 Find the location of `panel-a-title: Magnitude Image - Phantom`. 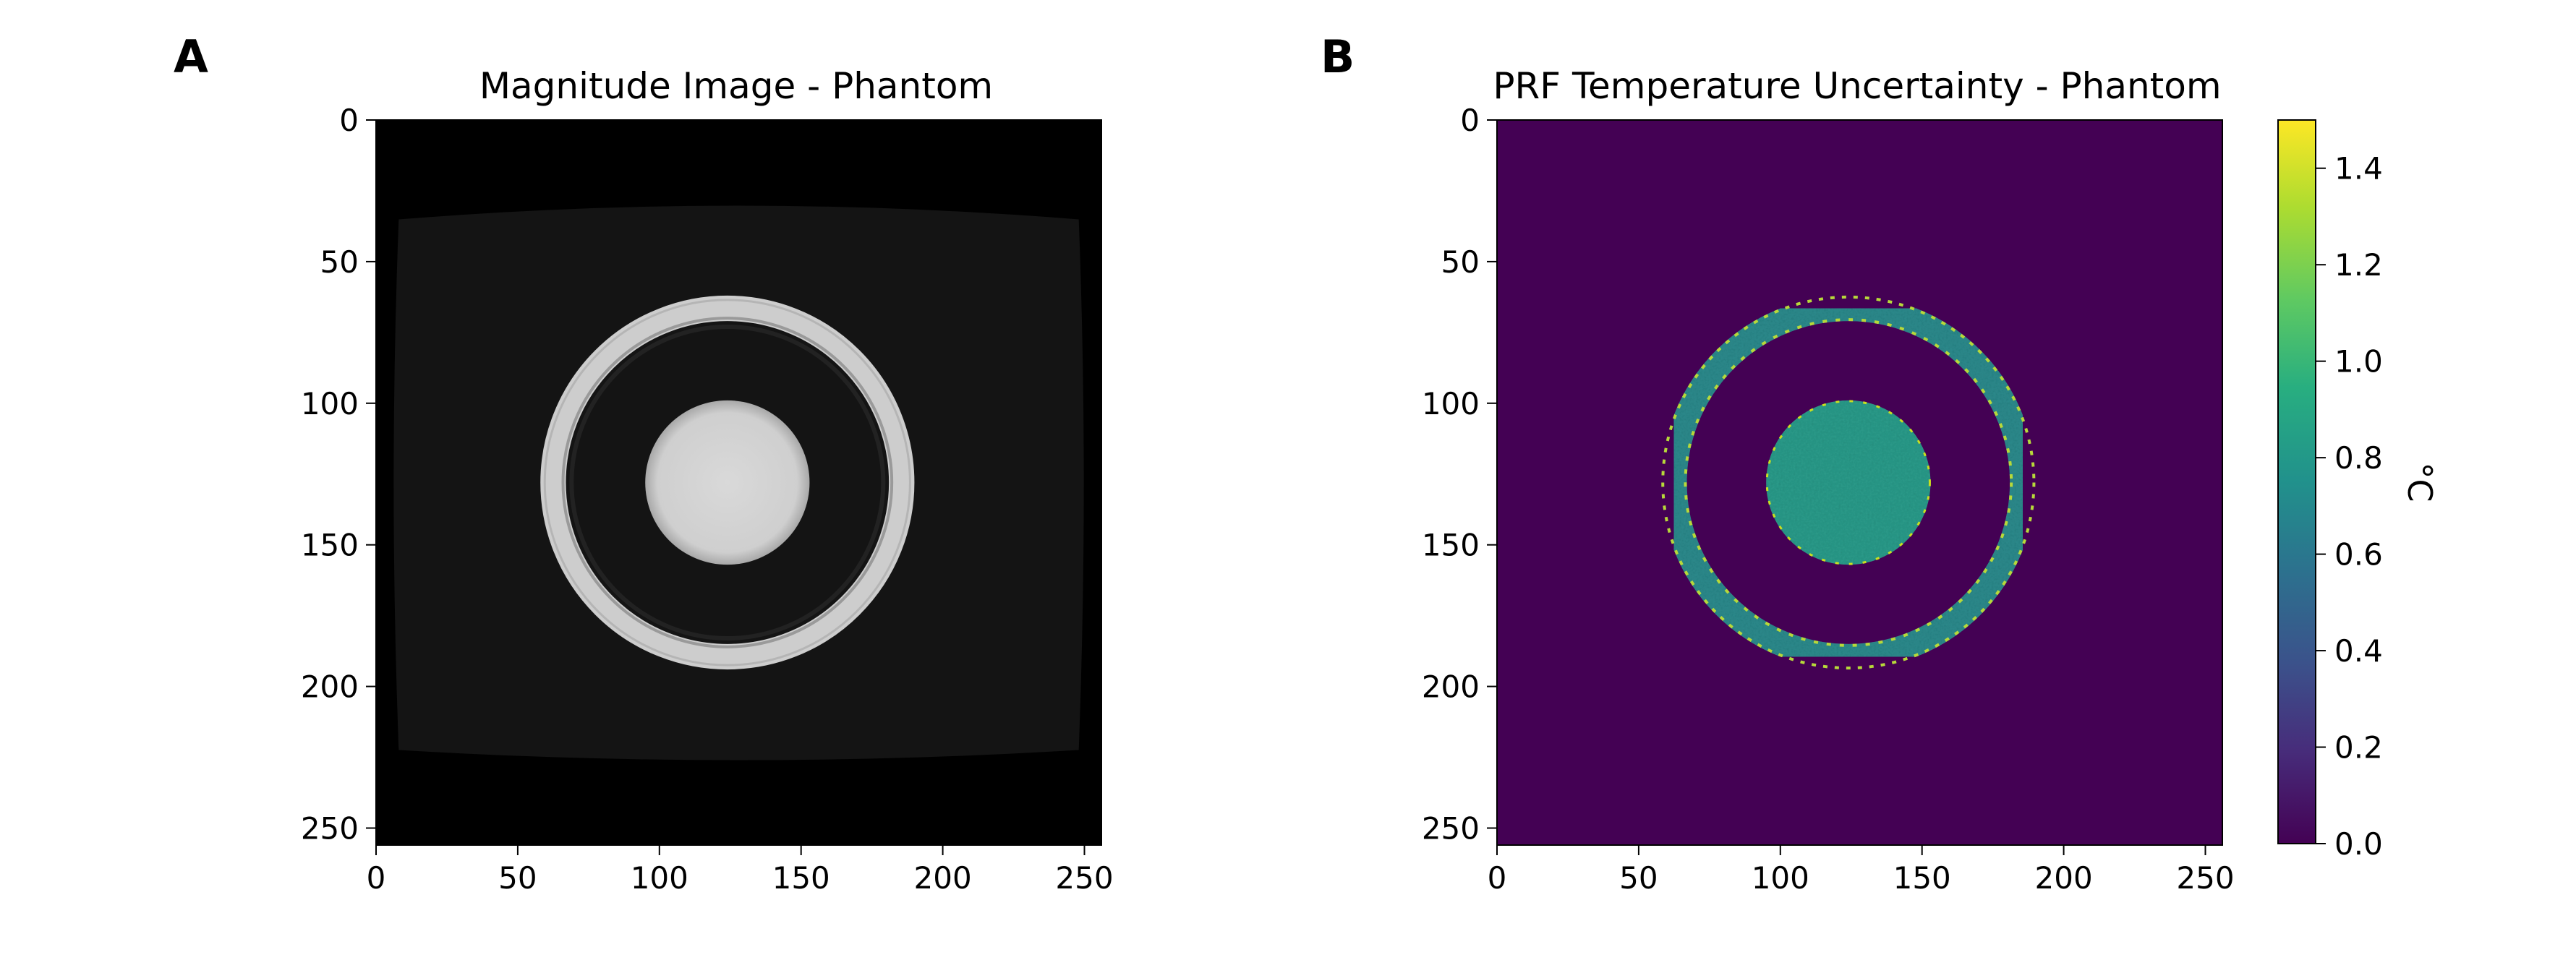

panel-a-title: Magnitude Image - Phantom is located at coordinates (736, 86).